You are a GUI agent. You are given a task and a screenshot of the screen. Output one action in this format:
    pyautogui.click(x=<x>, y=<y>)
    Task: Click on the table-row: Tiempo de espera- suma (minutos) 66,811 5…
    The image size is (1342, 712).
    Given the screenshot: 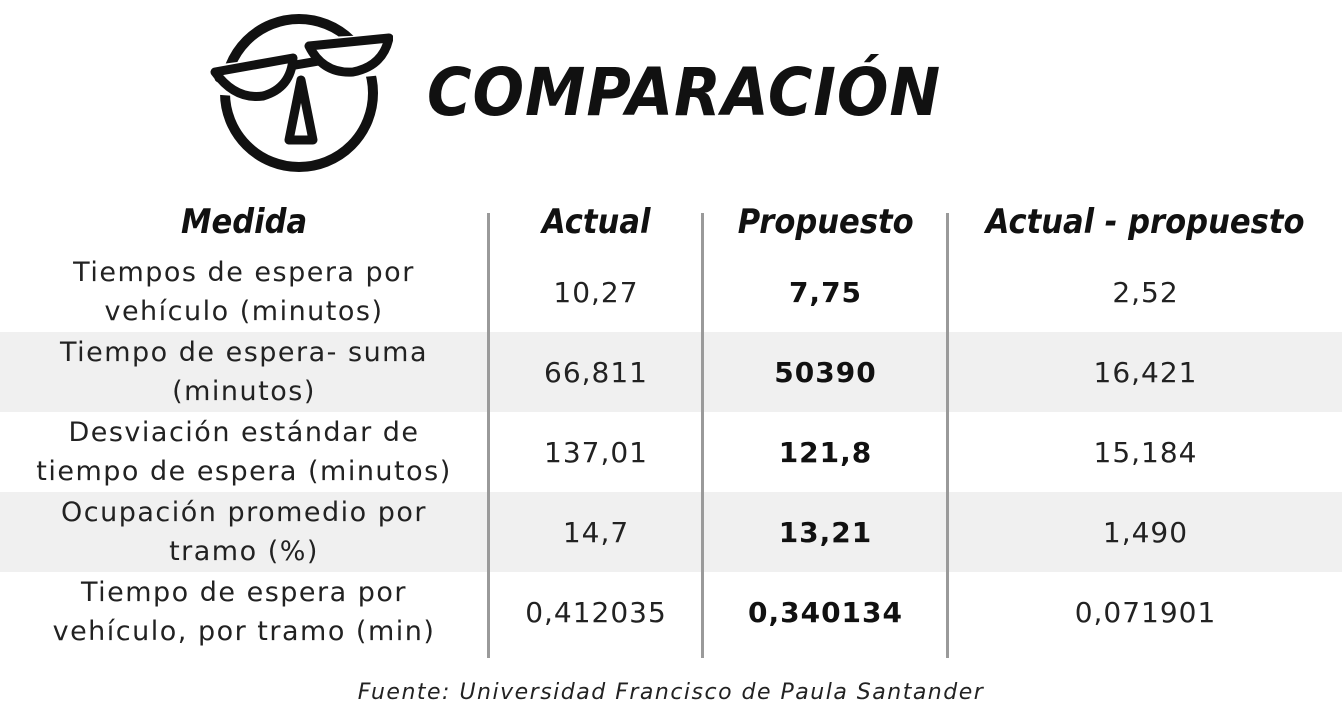 What is the action you would take?
    pyautogui.click(x=671, y=372)
    